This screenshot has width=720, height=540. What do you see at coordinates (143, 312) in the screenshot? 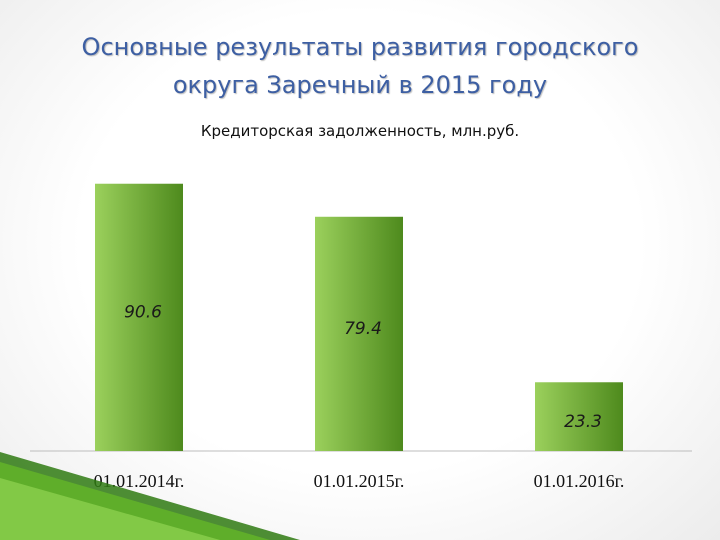
I see `data-label-1: 90.6` at bounding box center [143, 312].